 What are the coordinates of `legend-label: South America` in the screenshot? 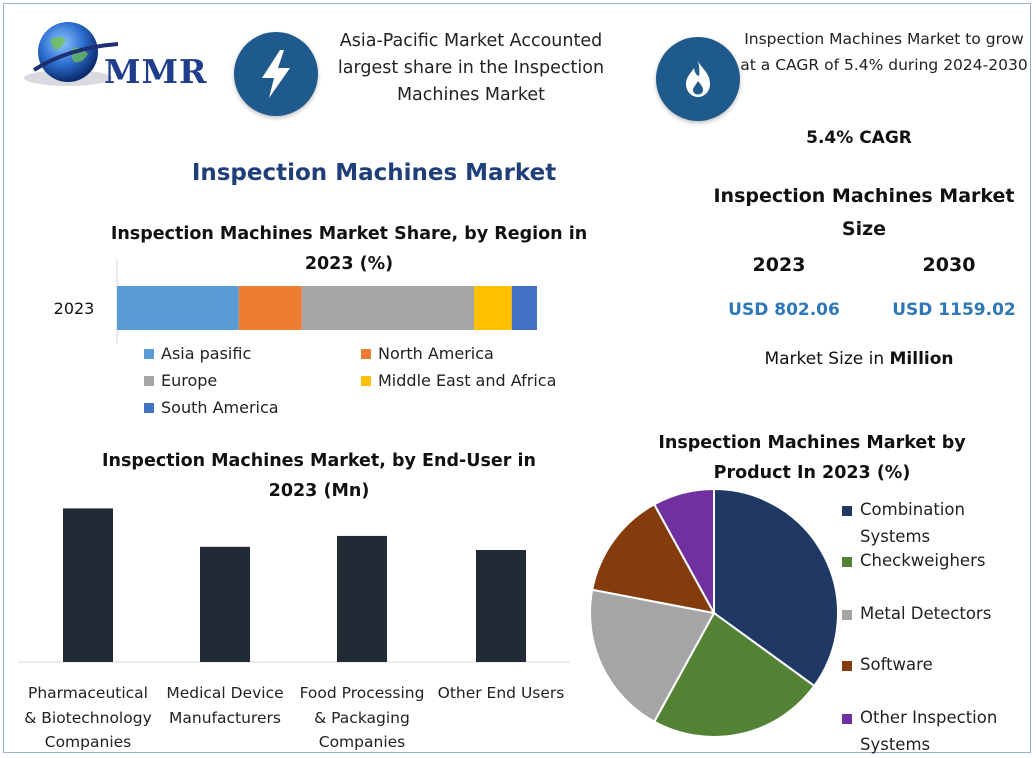 It's located at (220, 407).